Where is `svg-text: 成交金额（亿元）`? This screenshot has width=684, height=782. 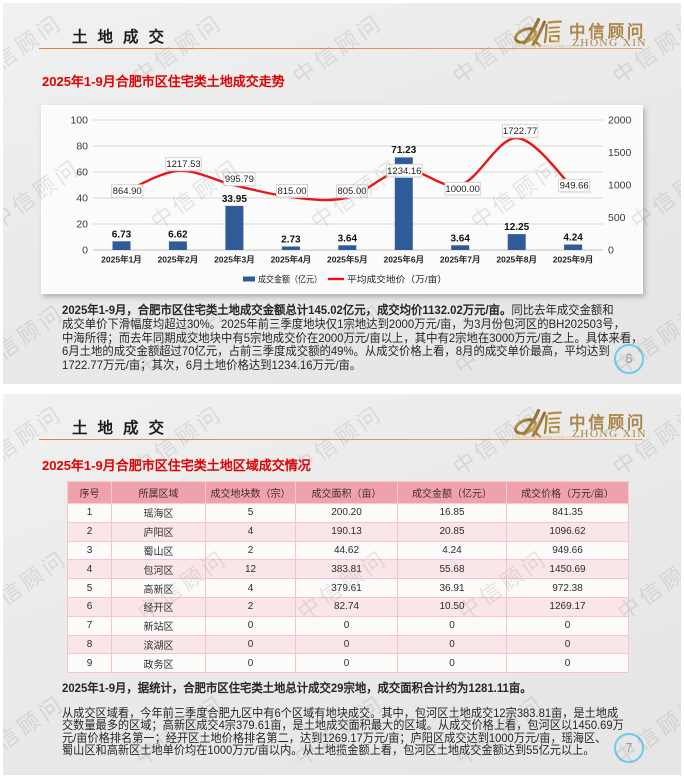 svg-text: 成交金额（亿元） is located at coordinates (290, 279).